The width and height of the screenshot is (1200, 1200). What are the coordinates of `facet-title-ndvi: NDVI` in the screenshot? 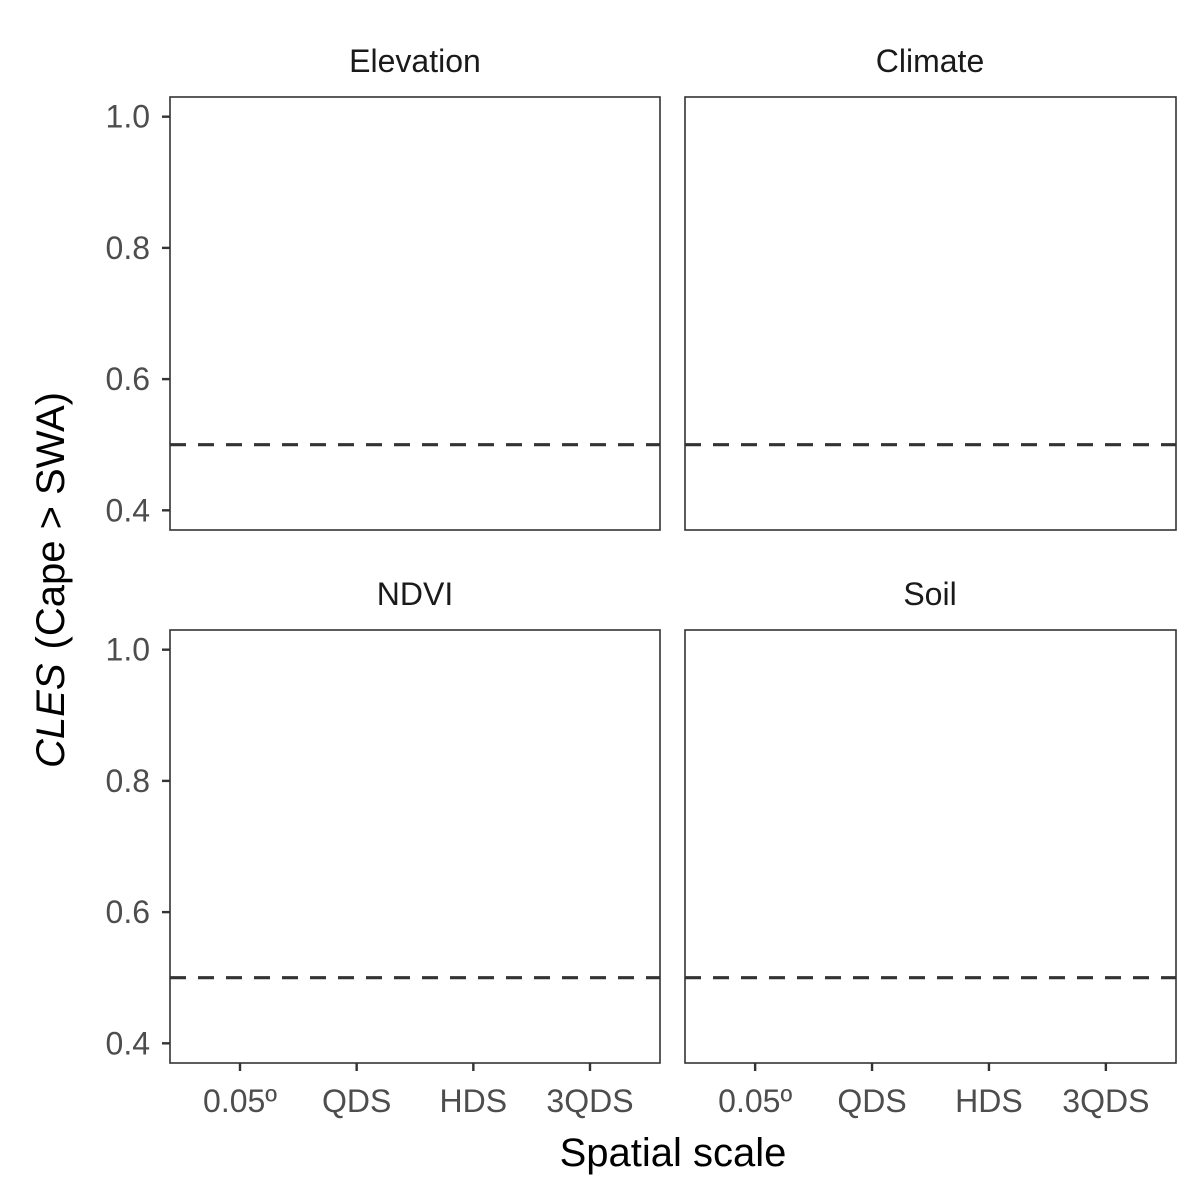 It's located at (415, 594).